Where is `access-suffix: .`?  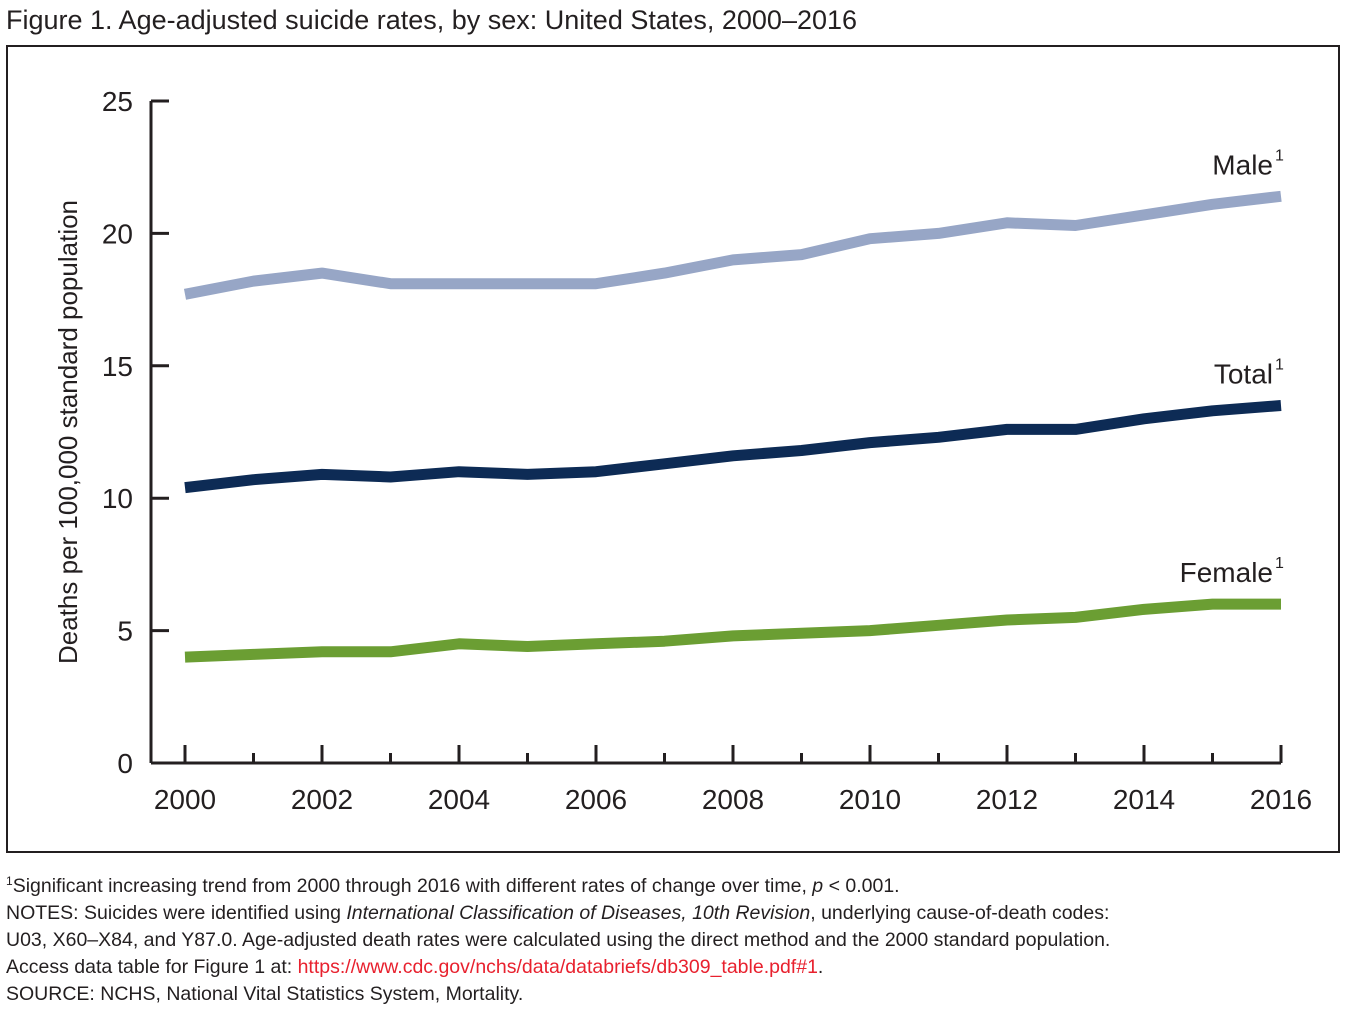 access-suffix: . is located at coordinates (820, 967).